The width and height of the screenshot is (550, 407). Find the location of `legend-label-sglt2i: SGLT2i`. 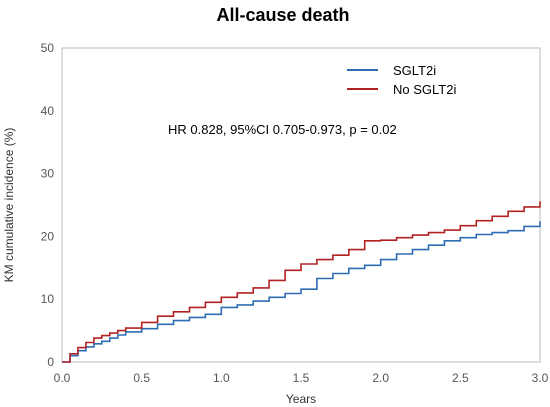

legend-label-sglt2i: SGLT2i is located at coordinates (414, 70).